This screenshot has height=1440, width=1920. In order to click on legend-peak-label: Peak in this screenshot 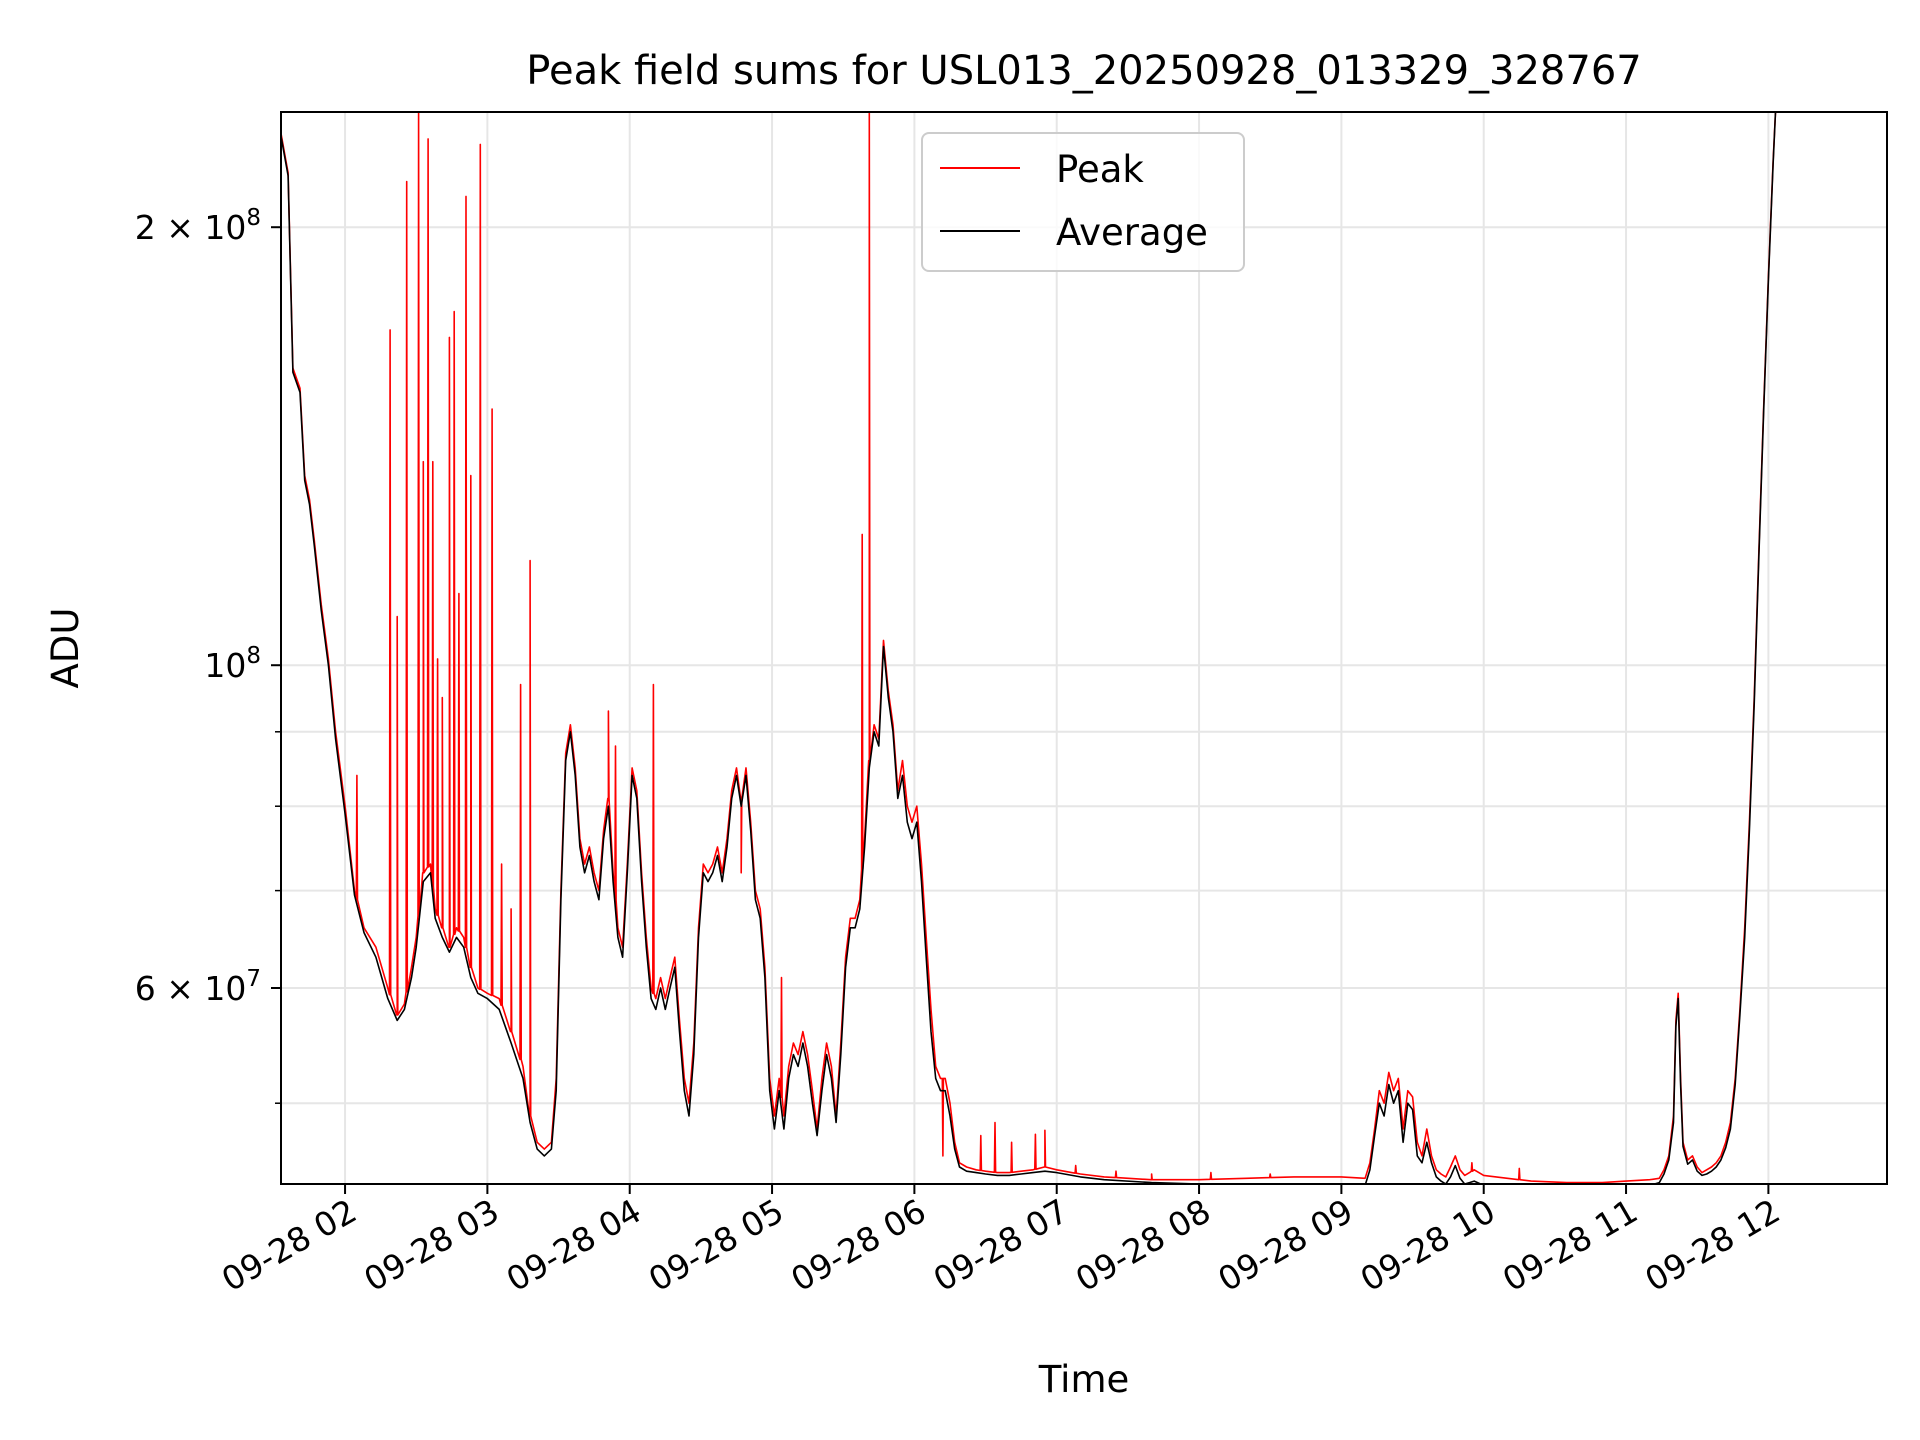, I will do `click(1100, 169)`.